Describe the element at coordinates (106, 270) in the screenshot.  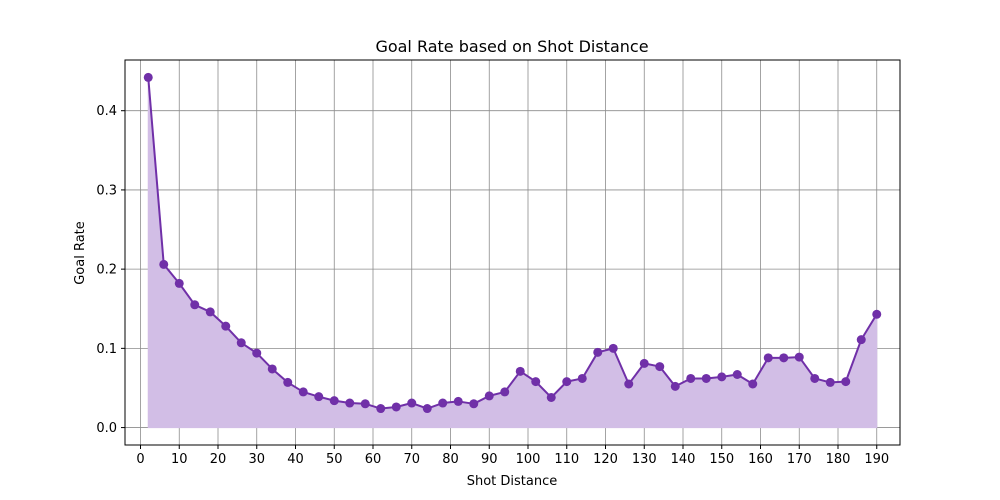
I see `y-tick-label: 0.2` at that location.